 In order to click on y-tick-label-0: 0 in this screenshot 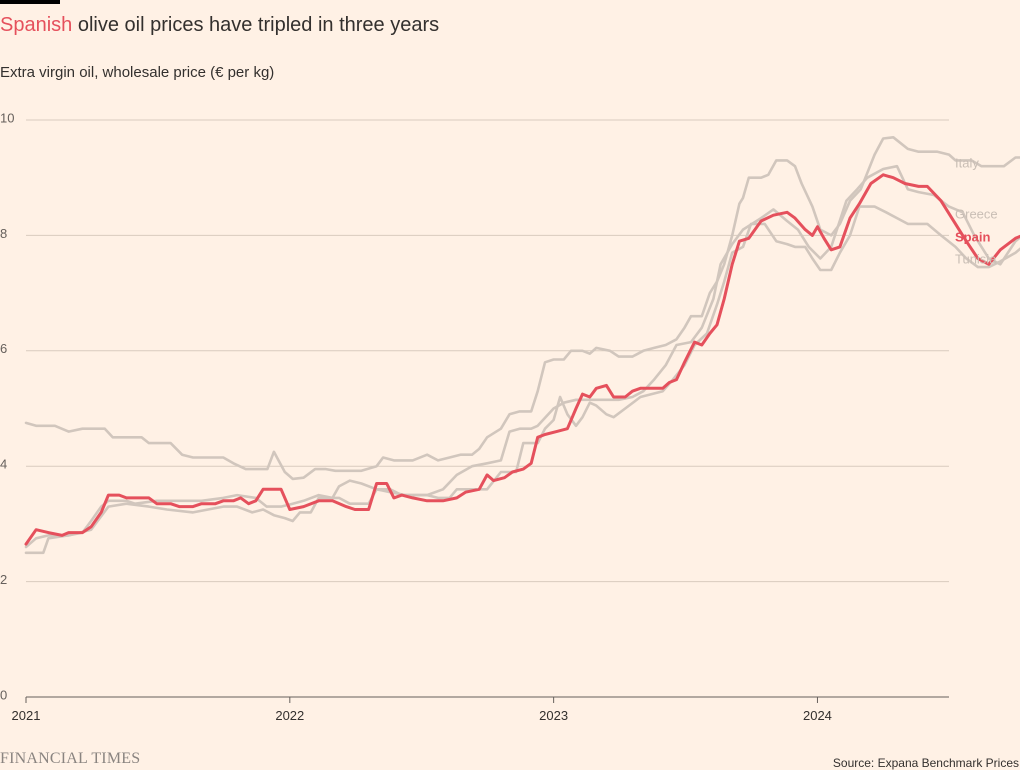, I will do `click(3, 694)`.